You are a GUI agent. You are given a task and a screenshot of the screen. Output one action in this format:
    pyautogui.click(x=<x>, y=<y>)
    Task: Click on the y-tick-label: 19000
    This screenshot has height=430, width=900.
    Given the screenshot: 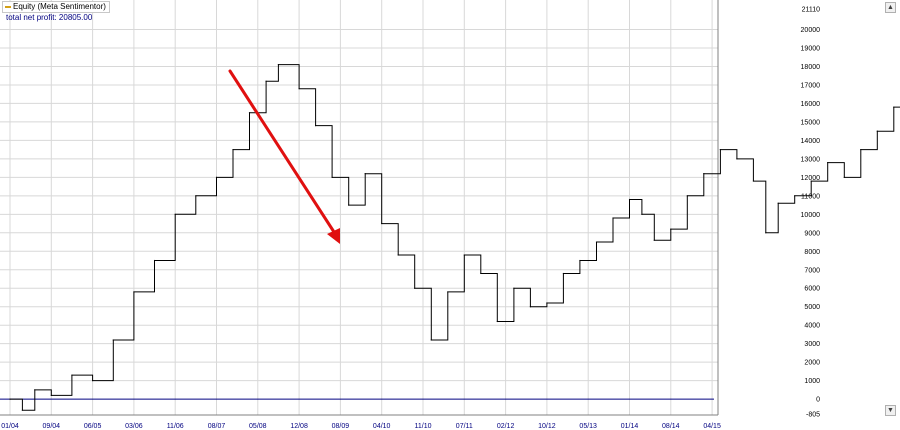 What is the action you would take?
    pyautogui.click(x=811, y=48)
    